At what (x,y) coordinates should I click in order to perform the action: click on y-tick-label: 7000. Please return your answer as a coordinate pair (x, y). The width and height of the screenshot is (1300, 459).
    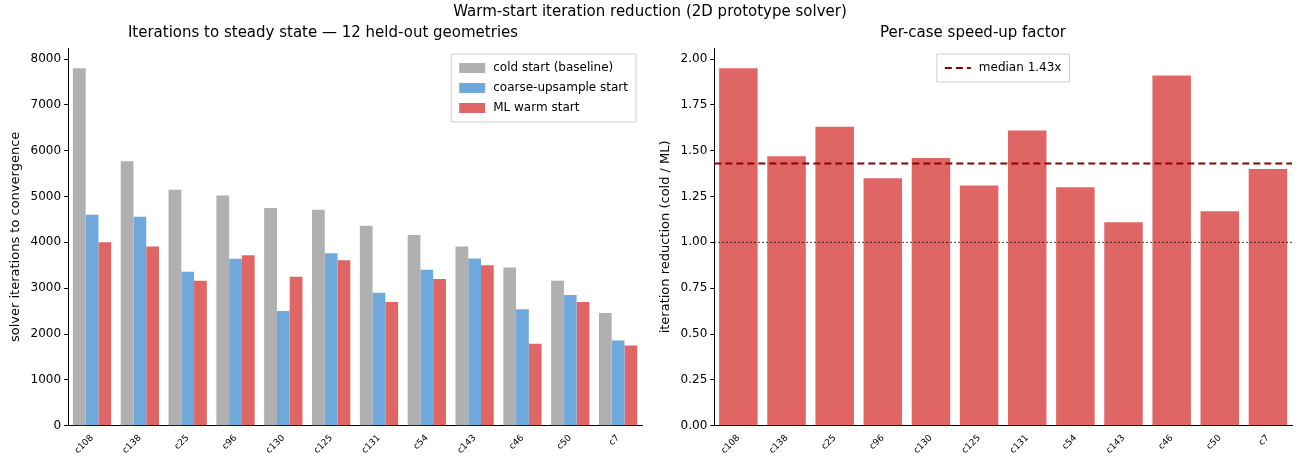
    Looking at the image, I should click on (46, 103).